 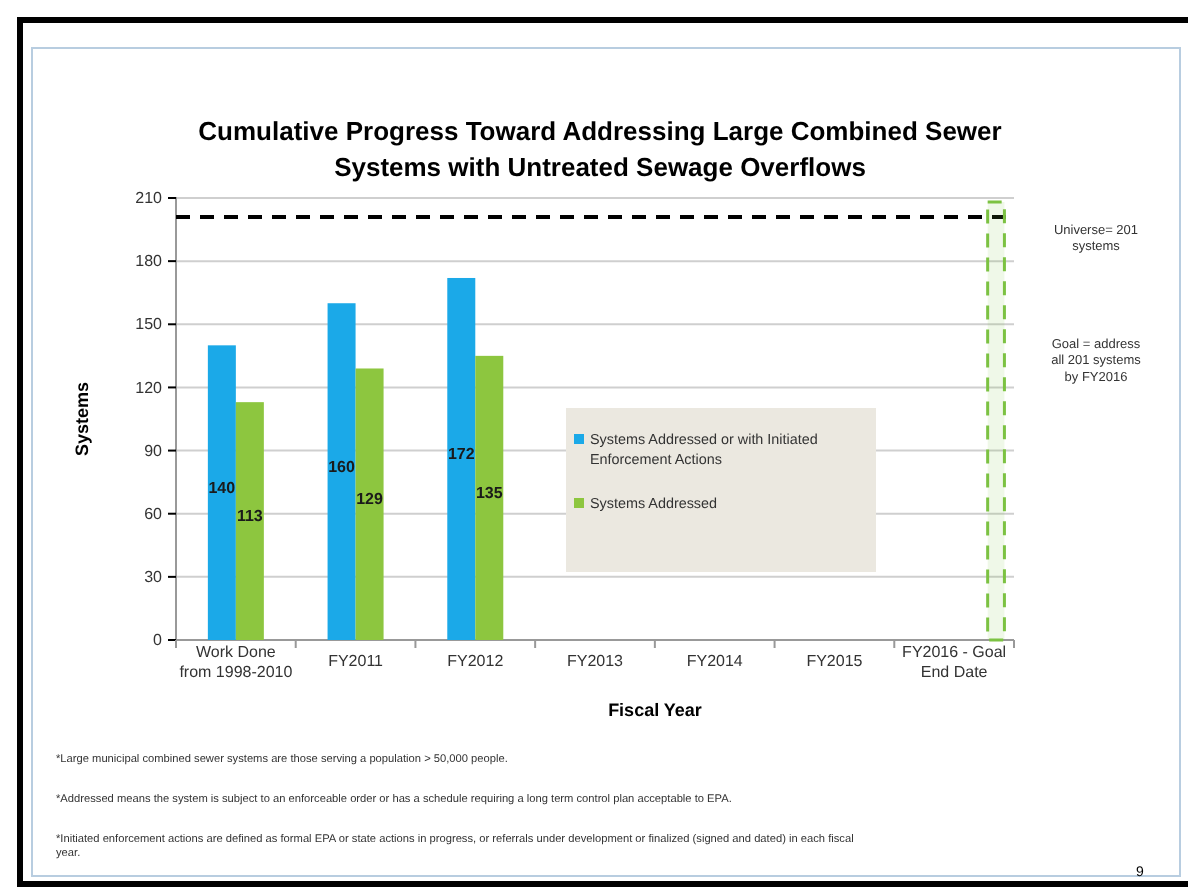 I want to click on data-label: 135, so click(x=489, y=492).